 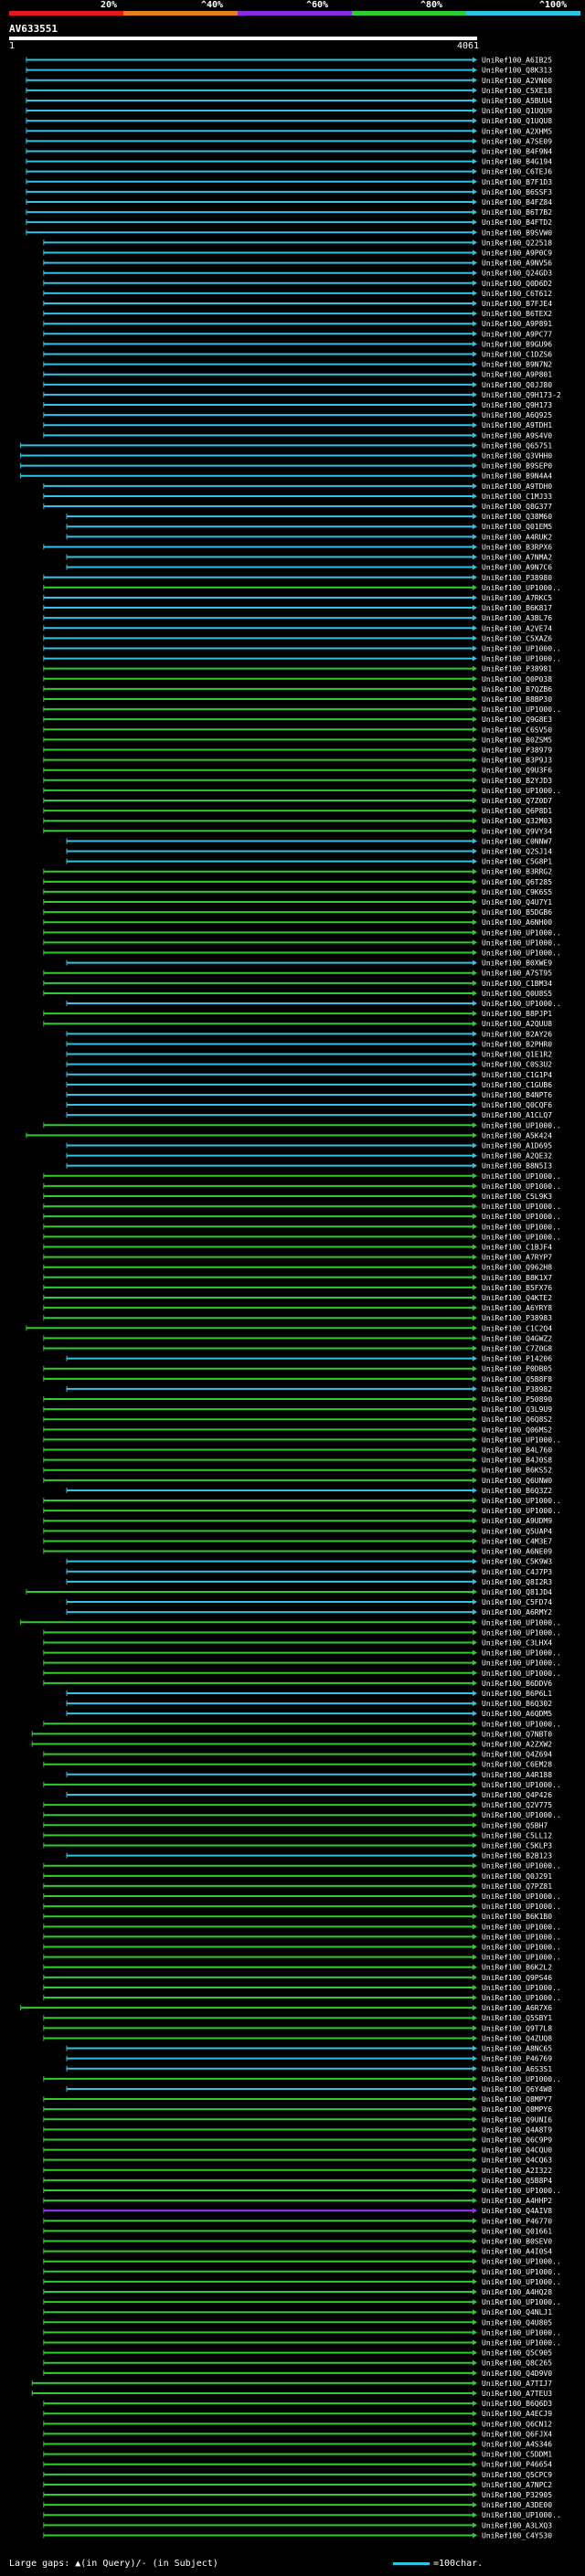 I want to click on hit-label: UniRef100_A8NC65, so click(x=517, y=2049).